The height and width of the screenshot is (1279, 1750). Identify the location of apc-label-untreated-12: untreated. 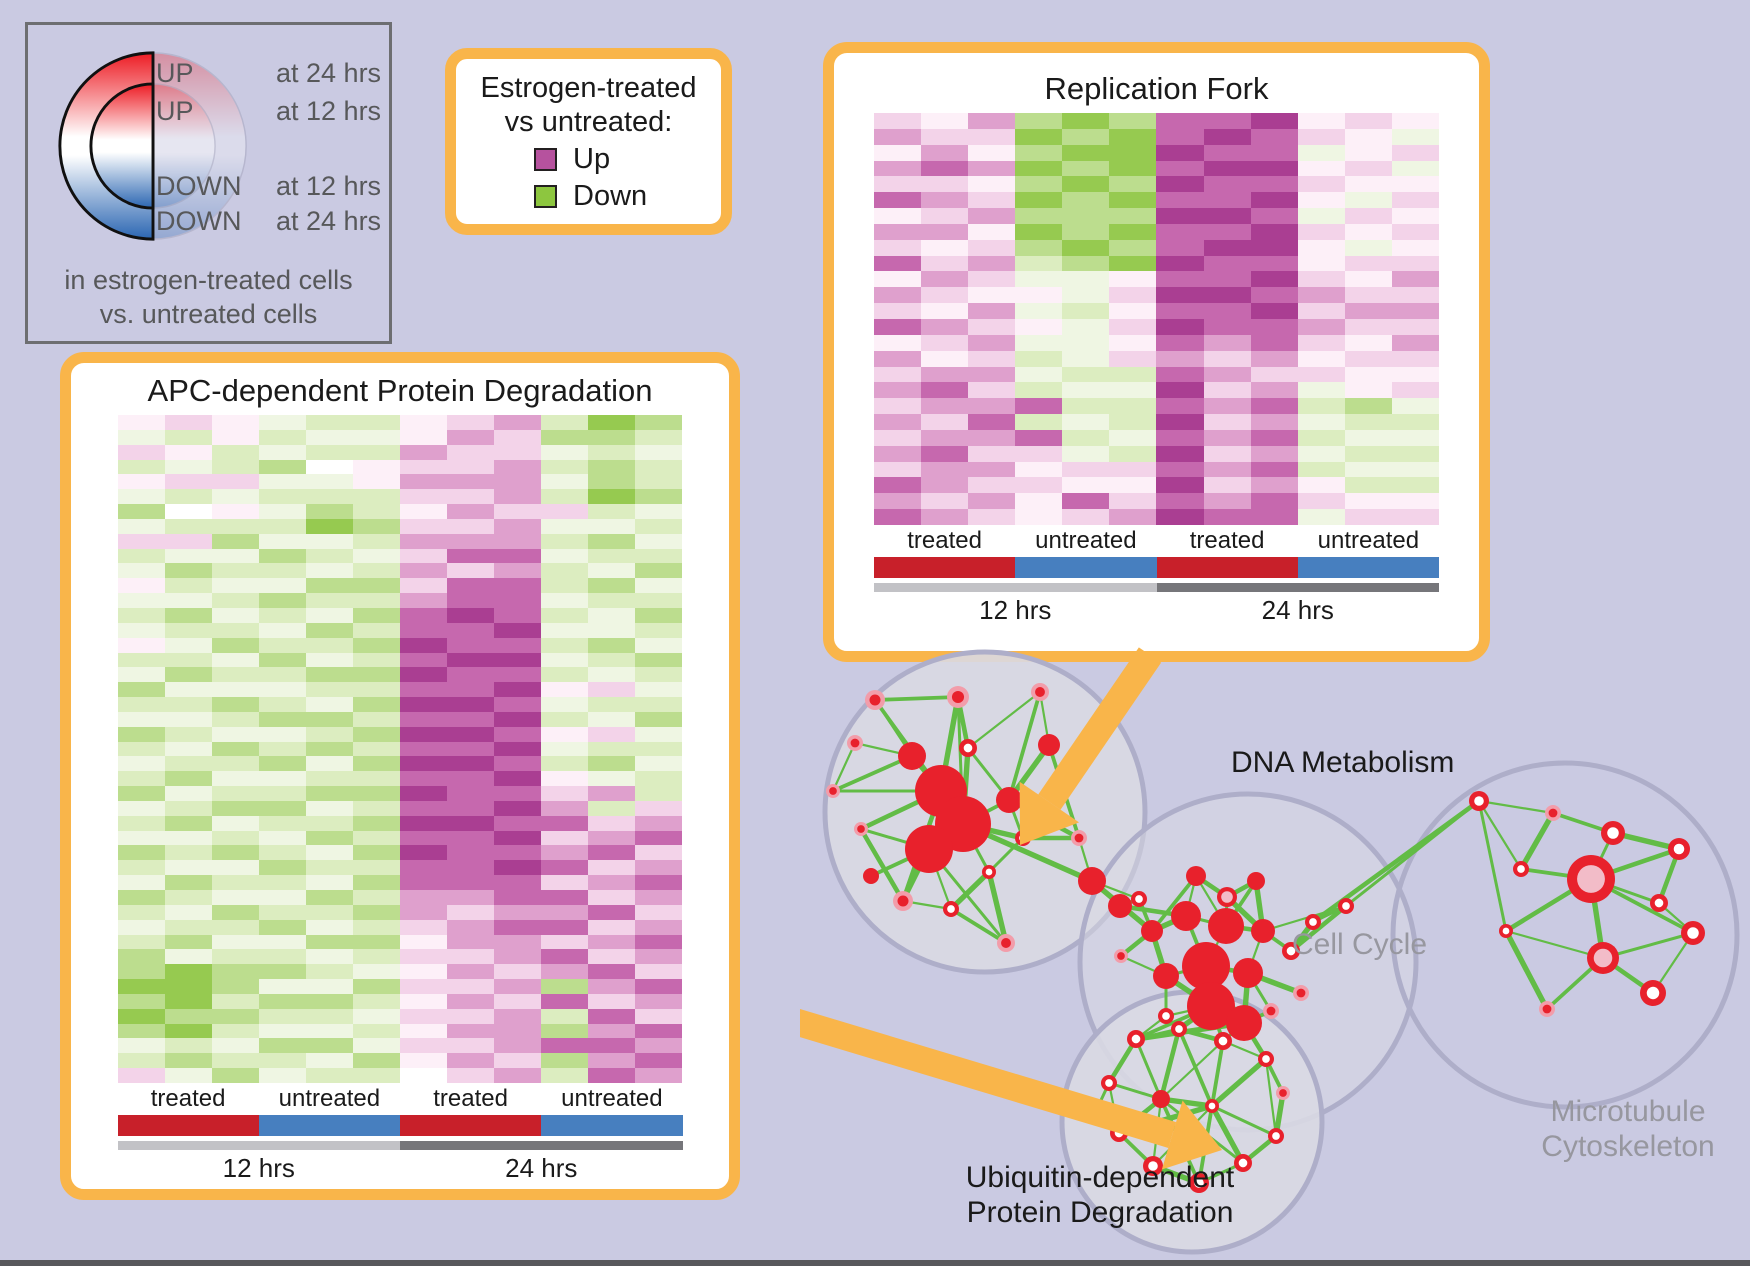
(329, 1098).